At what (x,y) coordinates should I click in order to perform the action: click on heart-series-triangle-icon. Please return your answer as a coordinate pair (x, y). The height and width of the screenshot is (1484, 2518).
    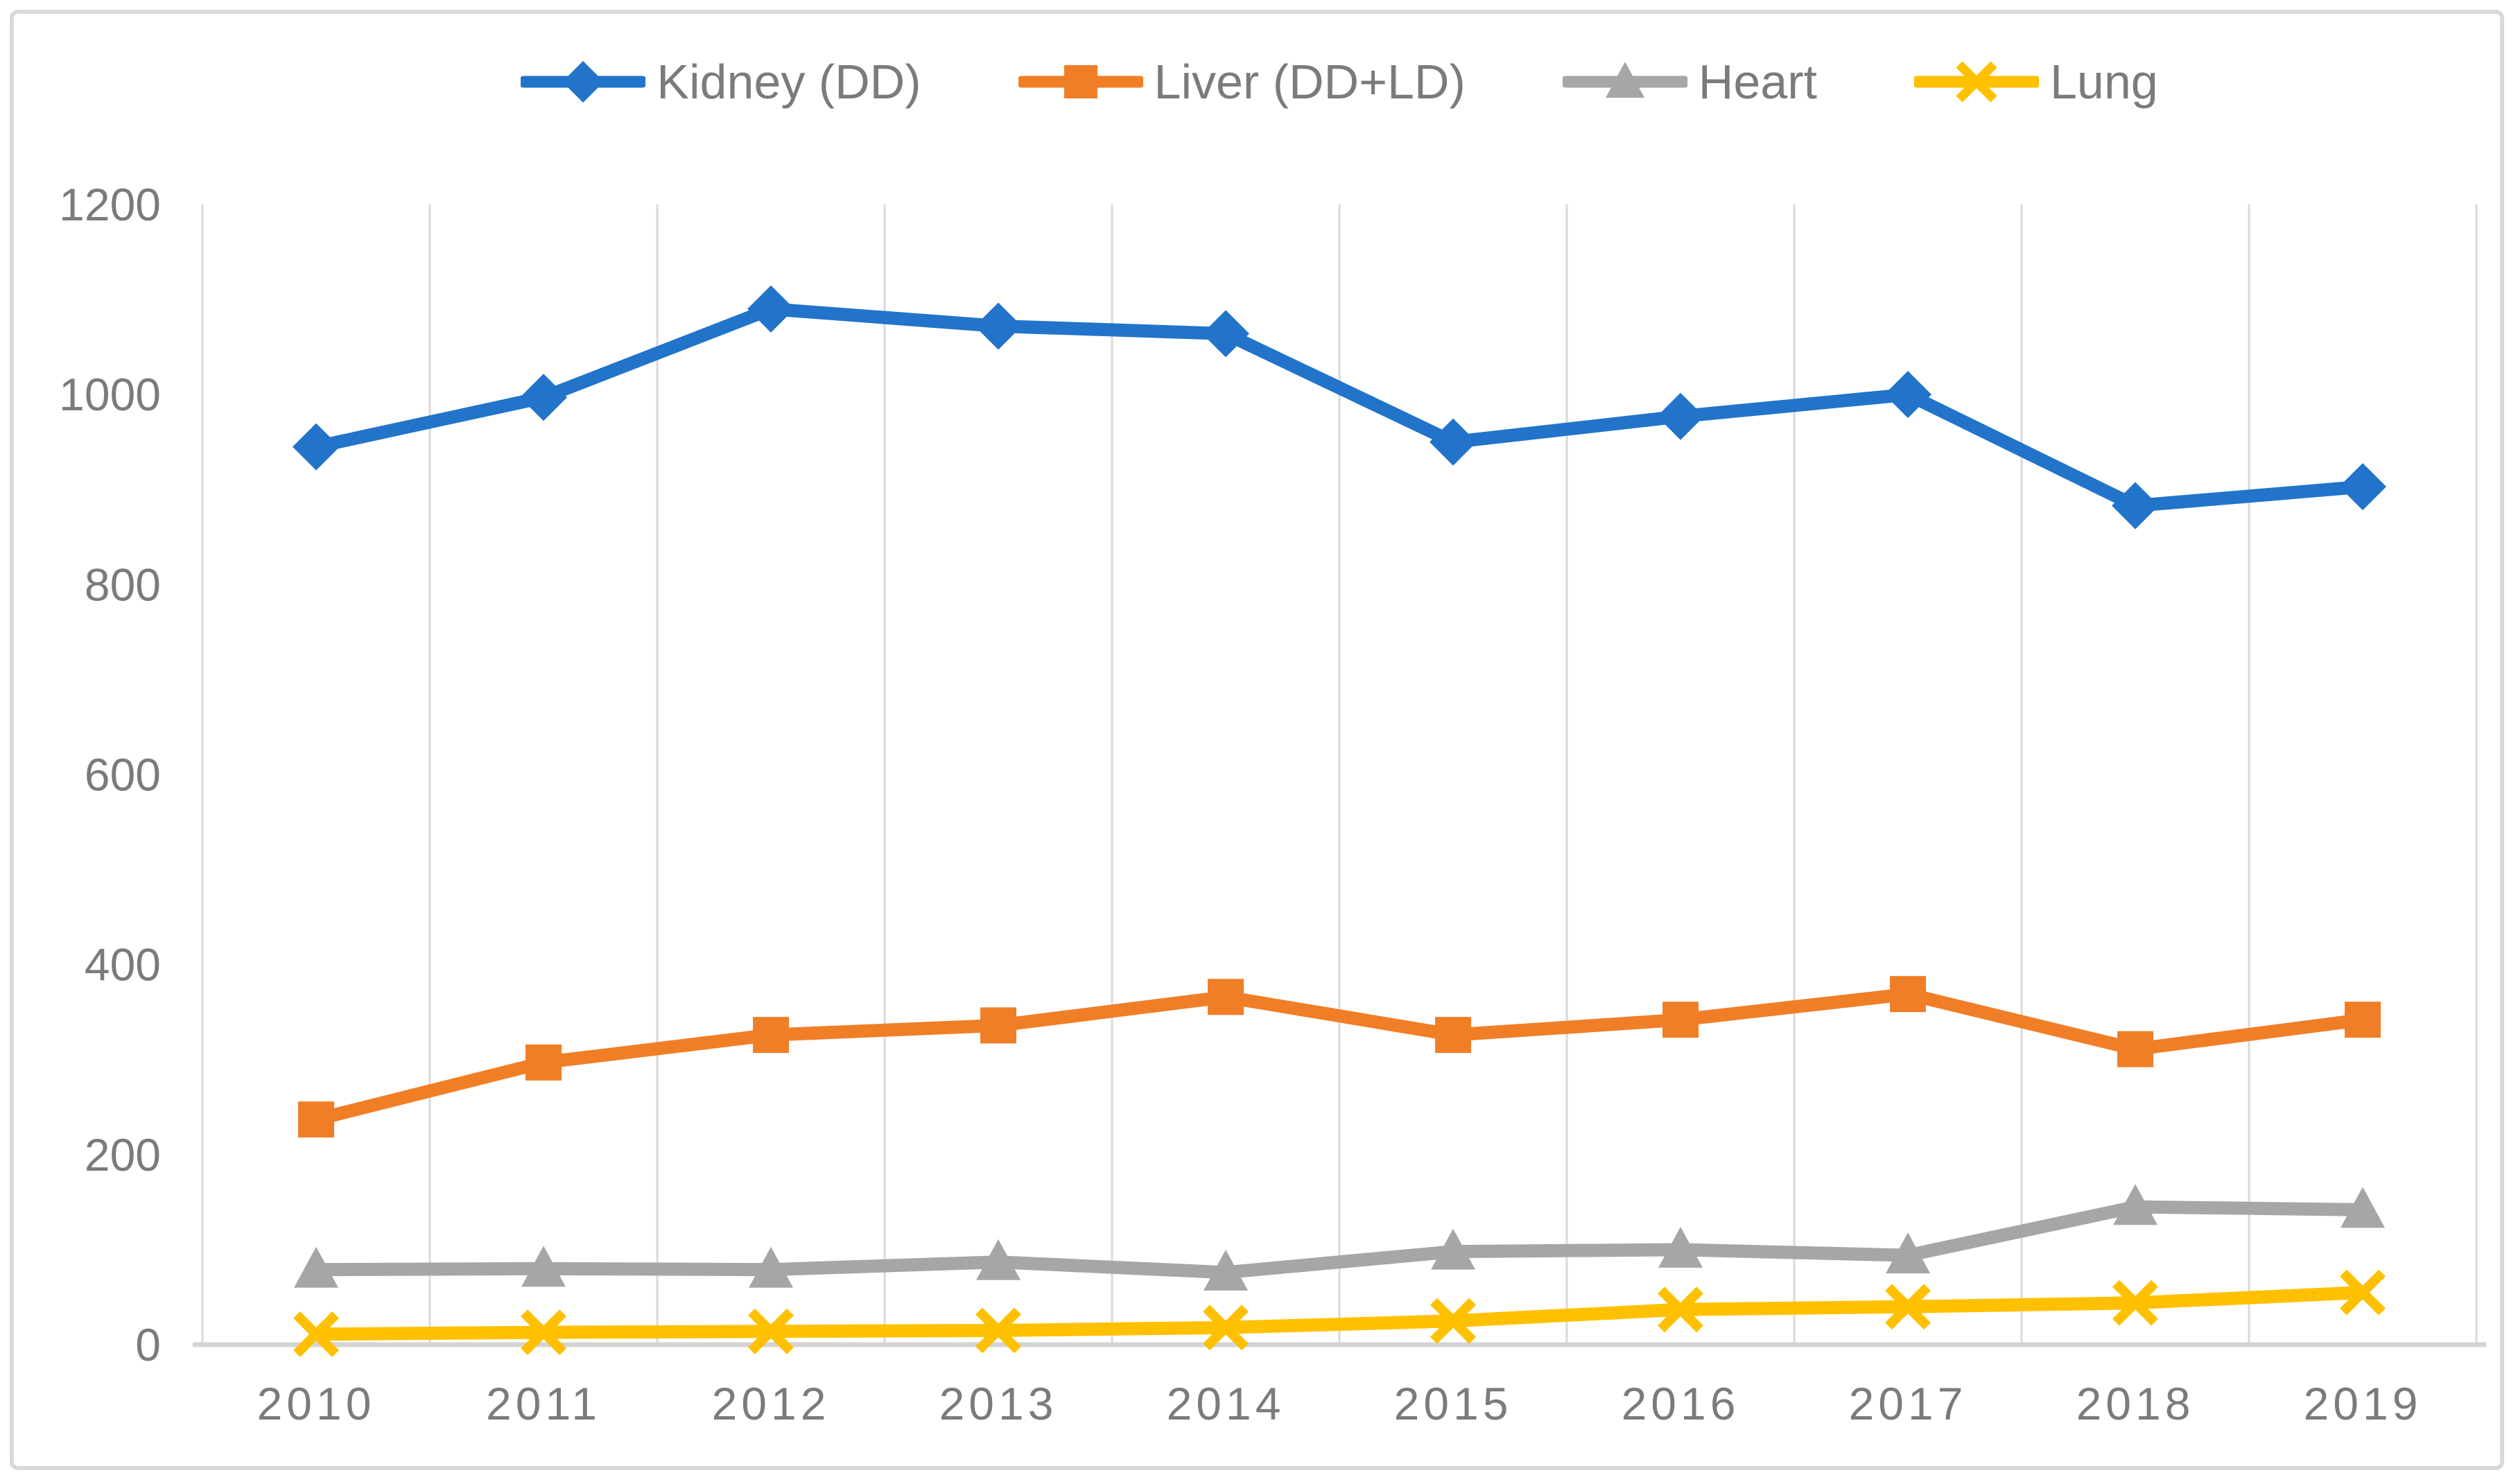
    Looking at the image, I should click on (1624, 80).